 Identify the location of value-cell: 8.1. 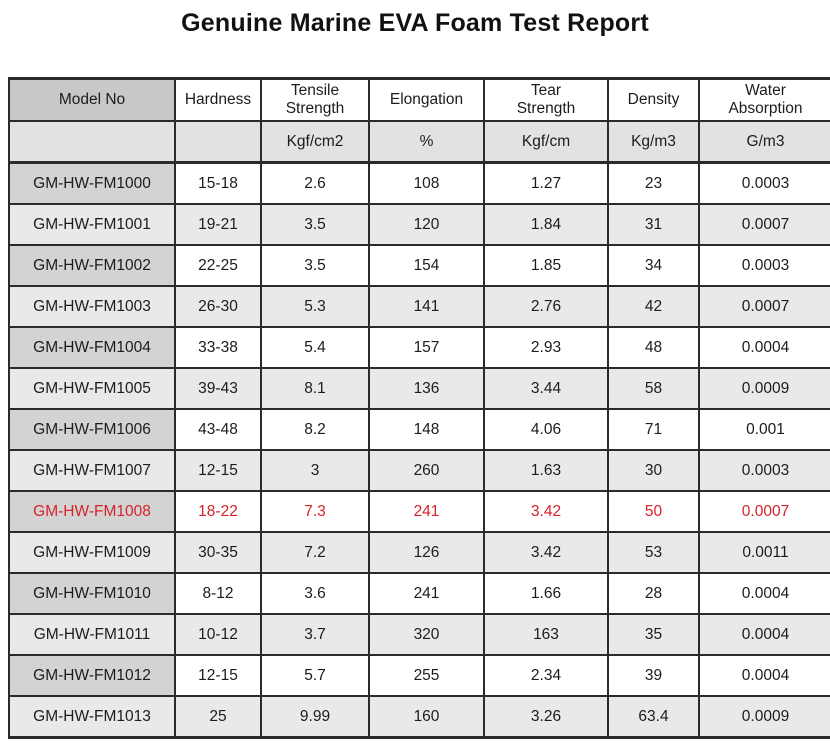
(315, 389).